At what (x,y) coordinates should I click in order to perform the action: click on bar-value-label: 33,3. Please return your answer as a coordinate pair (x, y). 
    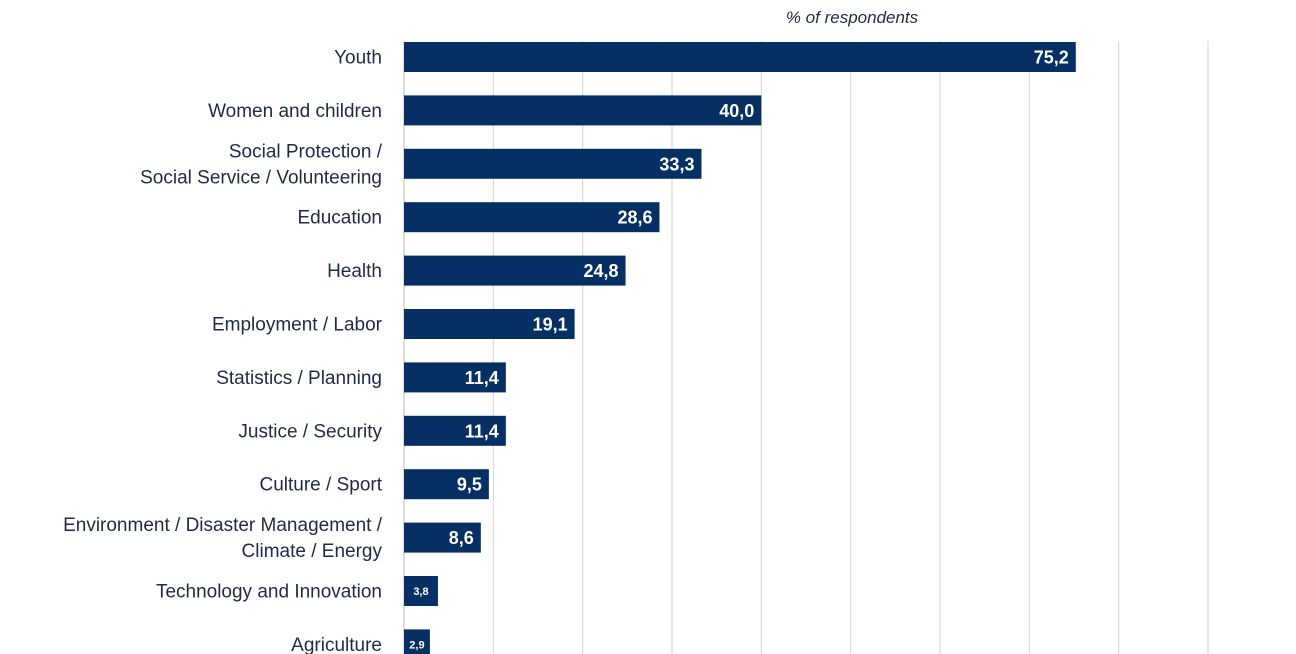
    Looking at the image, I should click on (676, 164).